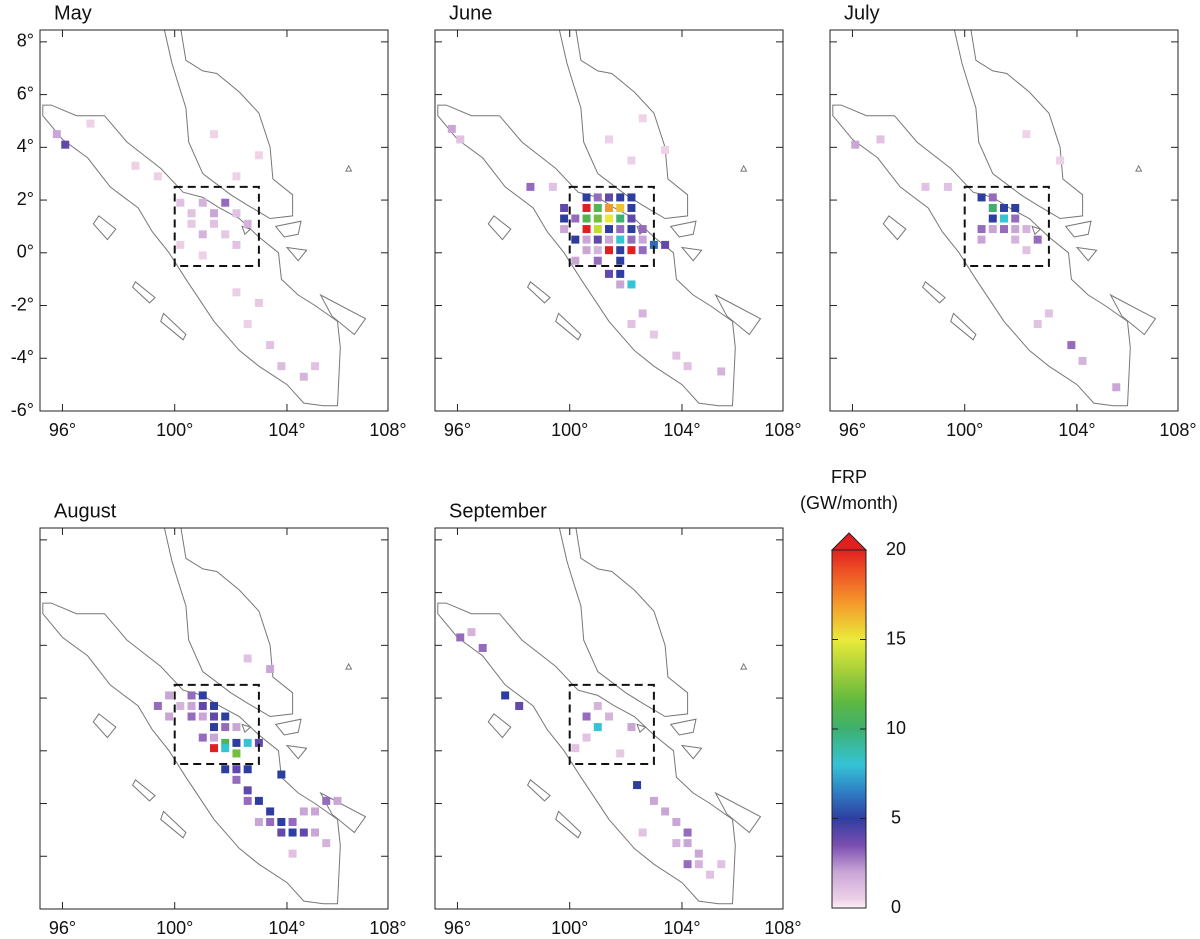  I want to click on colorbar-tick-label: 0, so click(896, 907).